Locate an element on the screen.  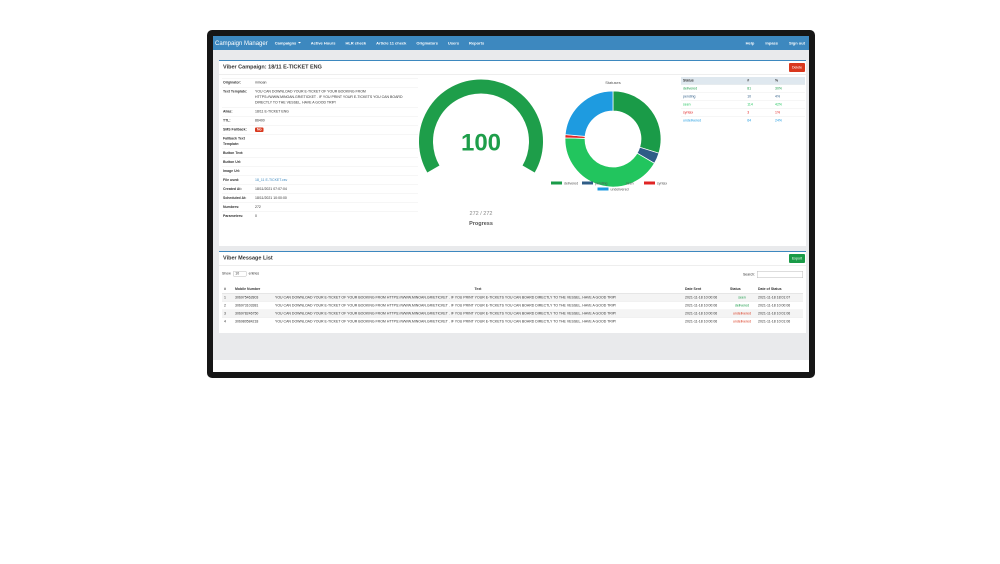
detail-row: Originator: minoan is located at coordinates (320, 83).